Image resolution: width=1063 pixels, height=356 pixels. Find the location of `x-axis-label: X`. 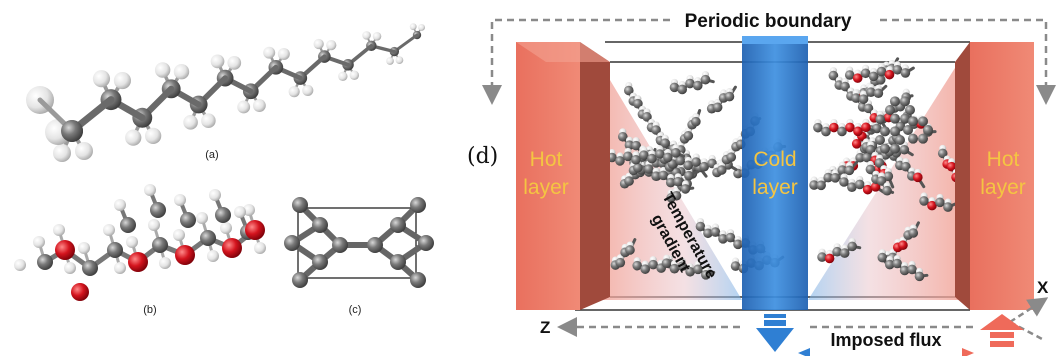

x-axis-label: X is located at coordinates (1043, 287).